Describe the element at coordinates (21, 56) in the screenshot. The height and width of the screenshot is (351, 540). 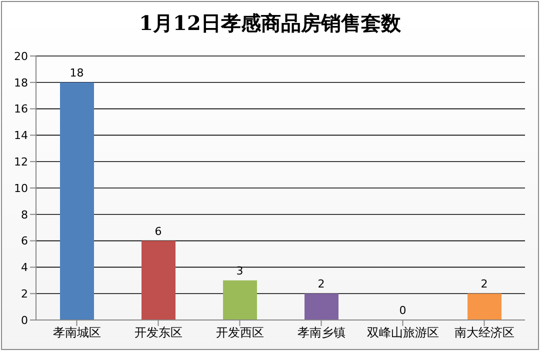
I see `y-tick-label: 20` at that location.